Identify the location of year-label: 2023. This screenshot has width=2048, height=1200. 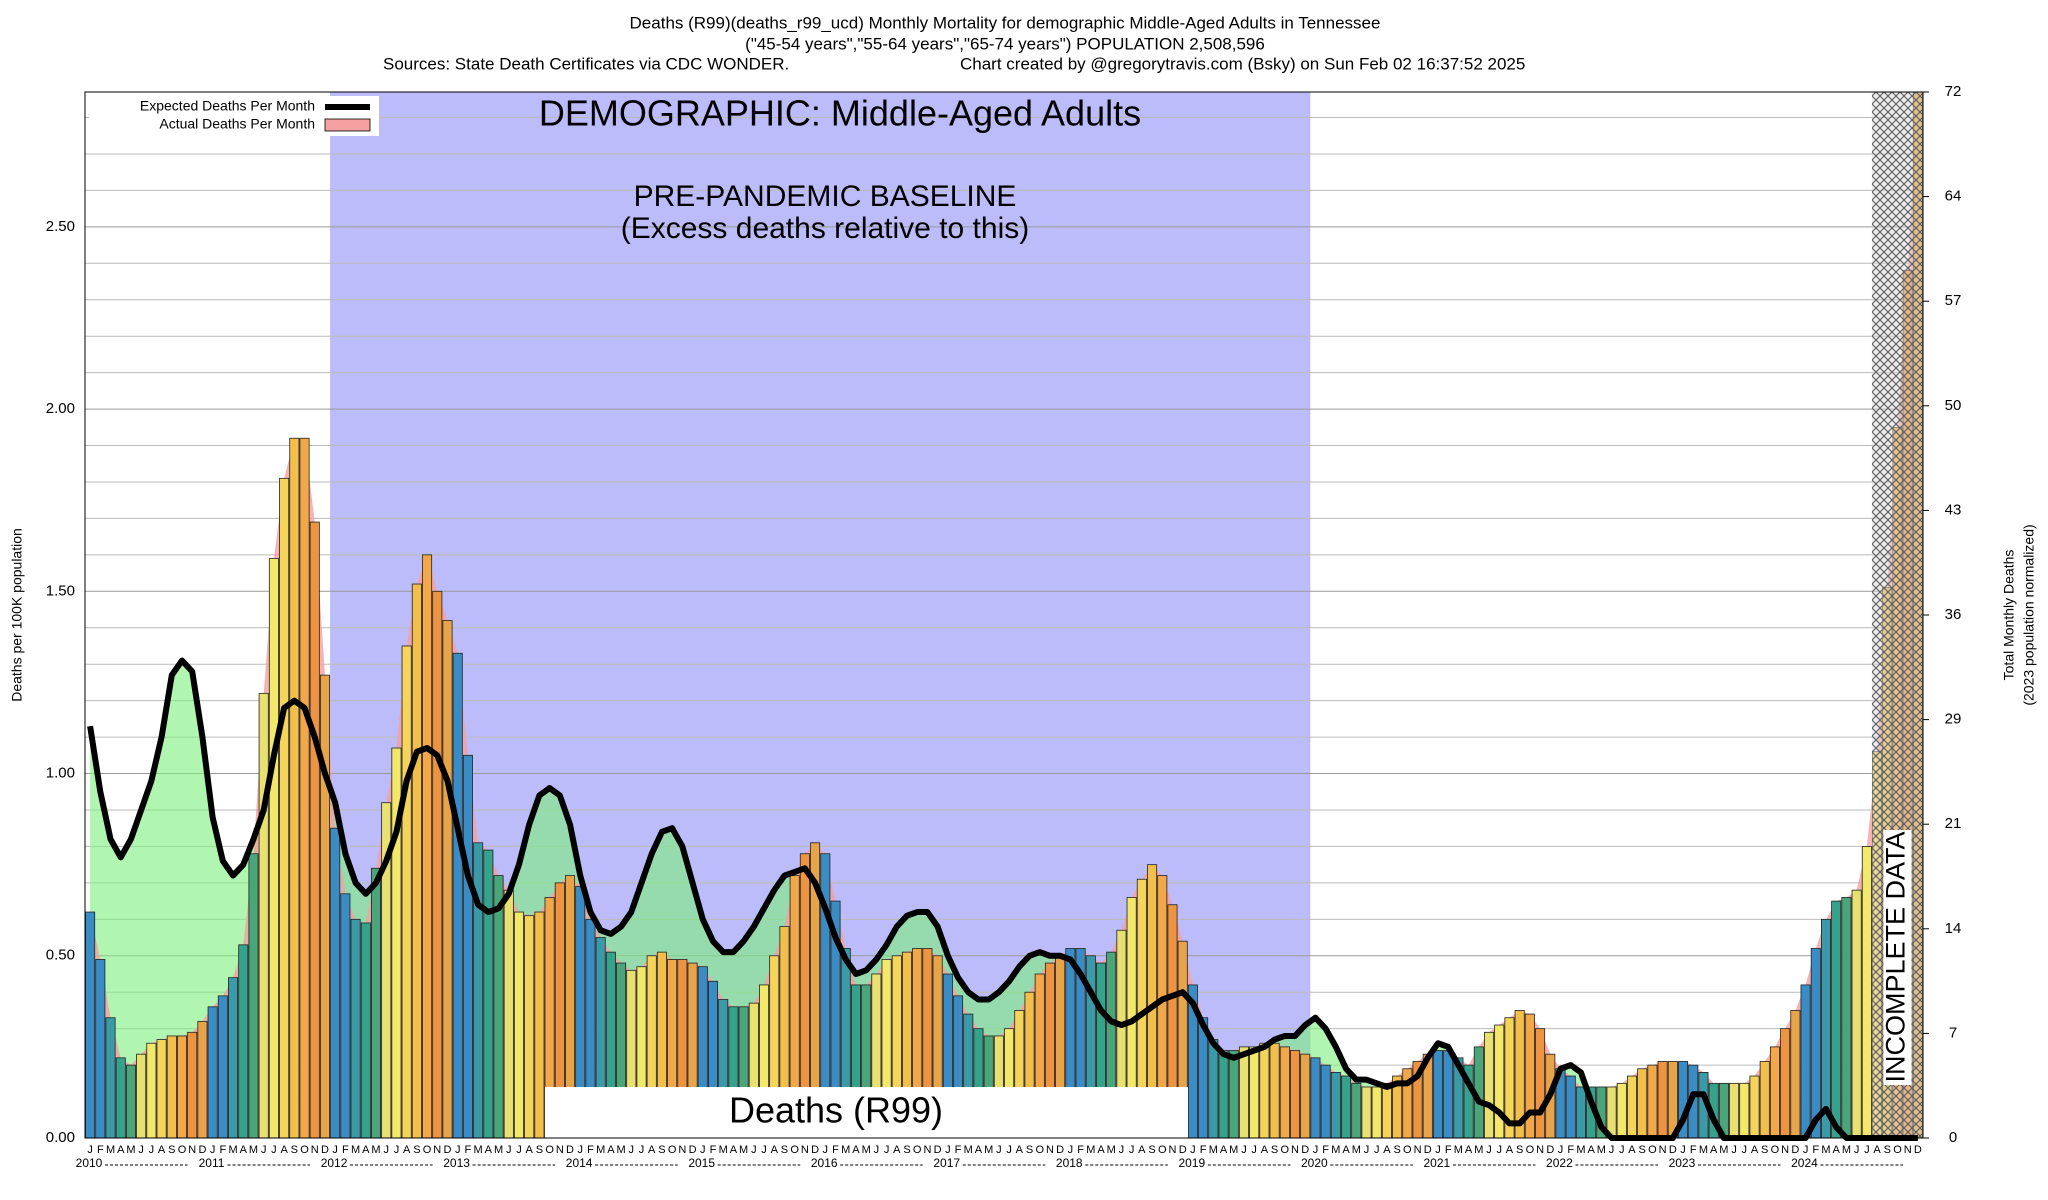
(1682, 1163).